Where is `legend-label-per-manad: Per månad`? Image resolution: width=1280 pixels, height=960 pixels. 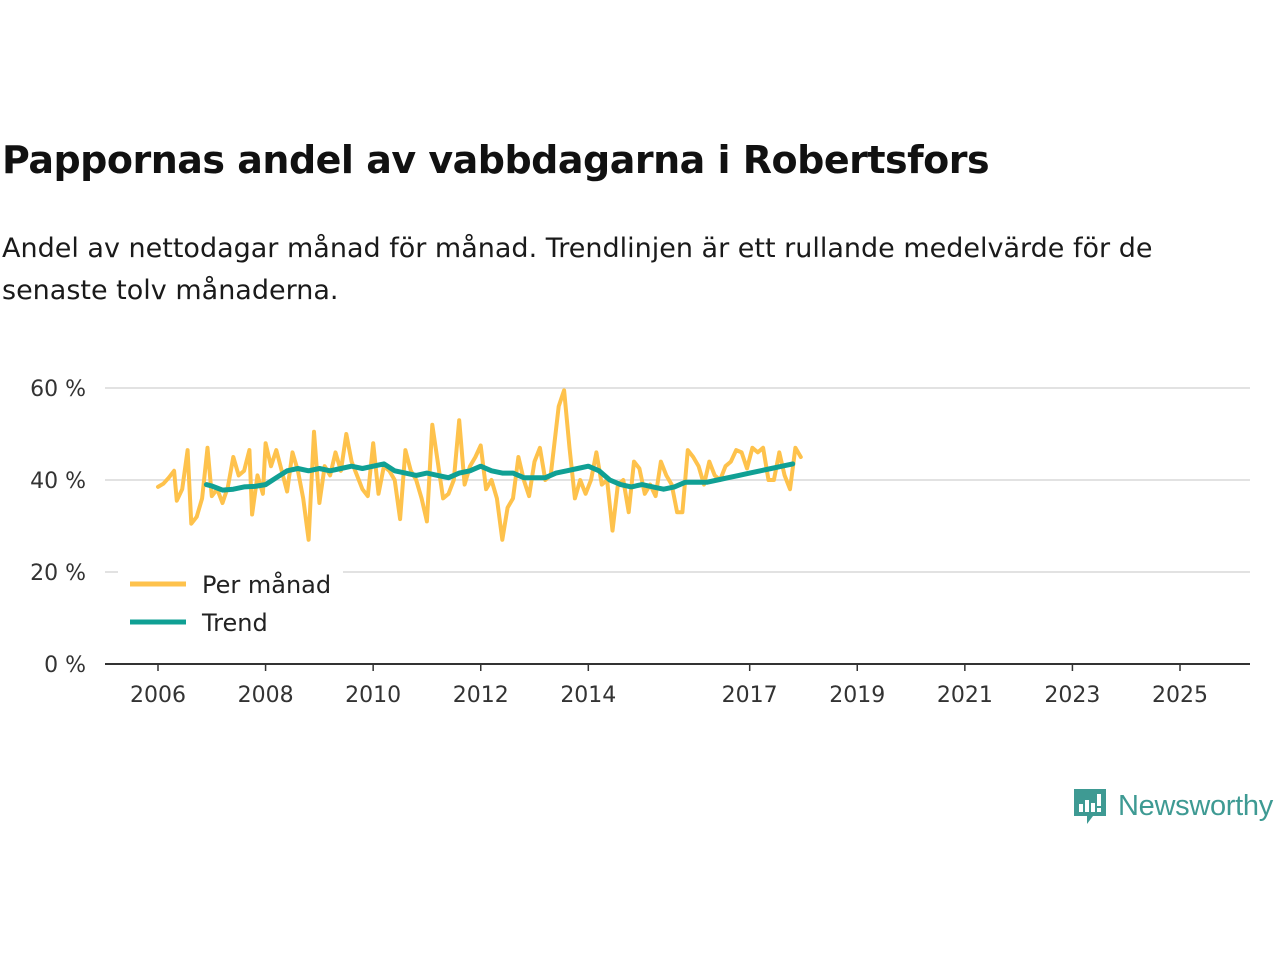 legend-label-per-manad: Per månad is located at coordinates (266, 584).